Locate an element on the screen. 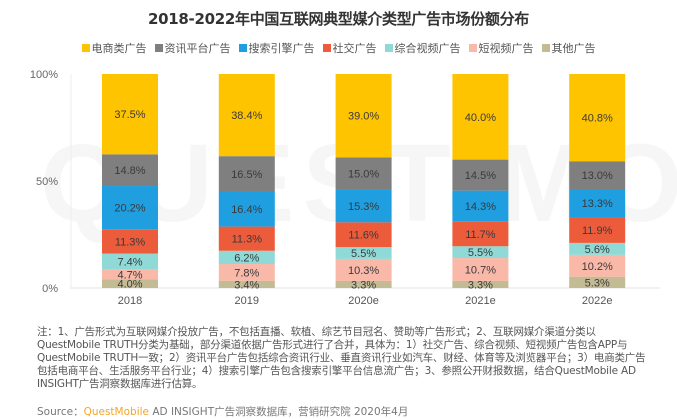 This screenshot has height=419, width=677. data-label: 4.7% is located at coordinates (129, 275).